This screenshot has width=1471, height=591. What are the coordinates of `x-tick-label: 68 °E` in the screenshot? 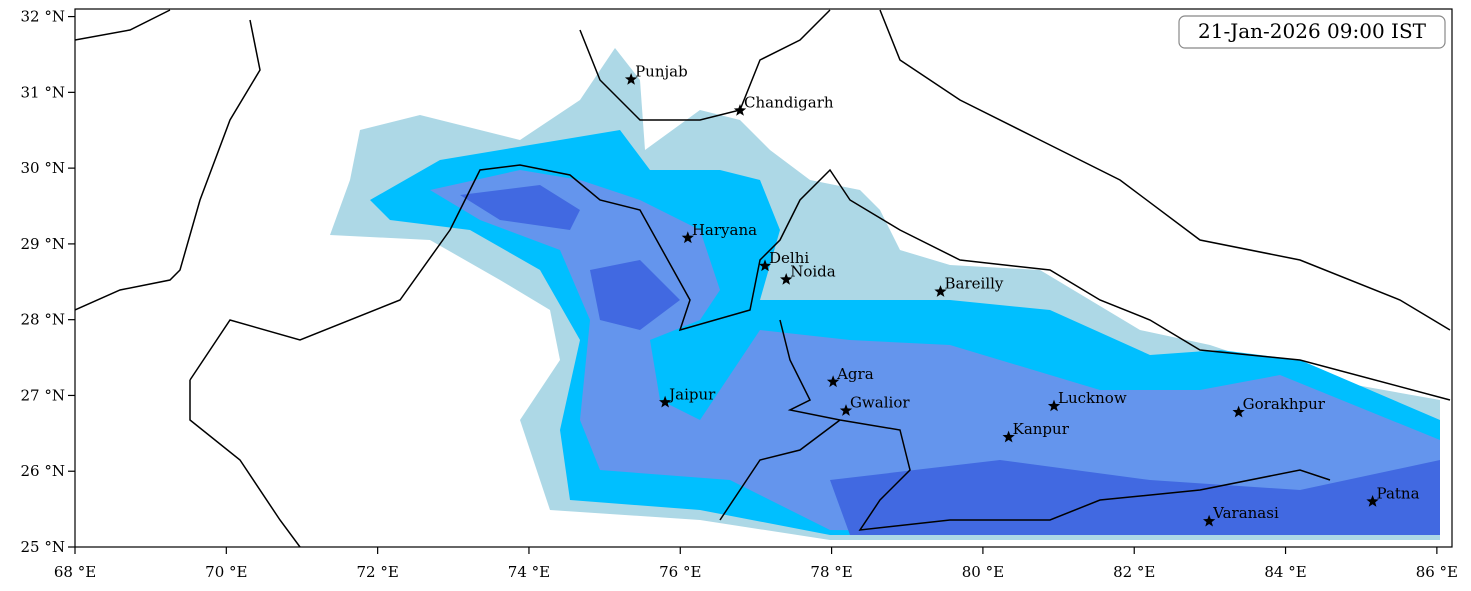 It's located at (75, 572).